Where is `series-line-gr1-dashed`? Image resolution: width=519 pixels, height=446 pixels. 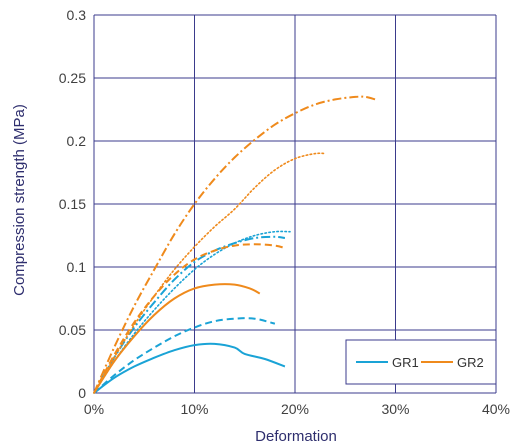 series-line-gr1-dashed is located at coordinates (184, 355).